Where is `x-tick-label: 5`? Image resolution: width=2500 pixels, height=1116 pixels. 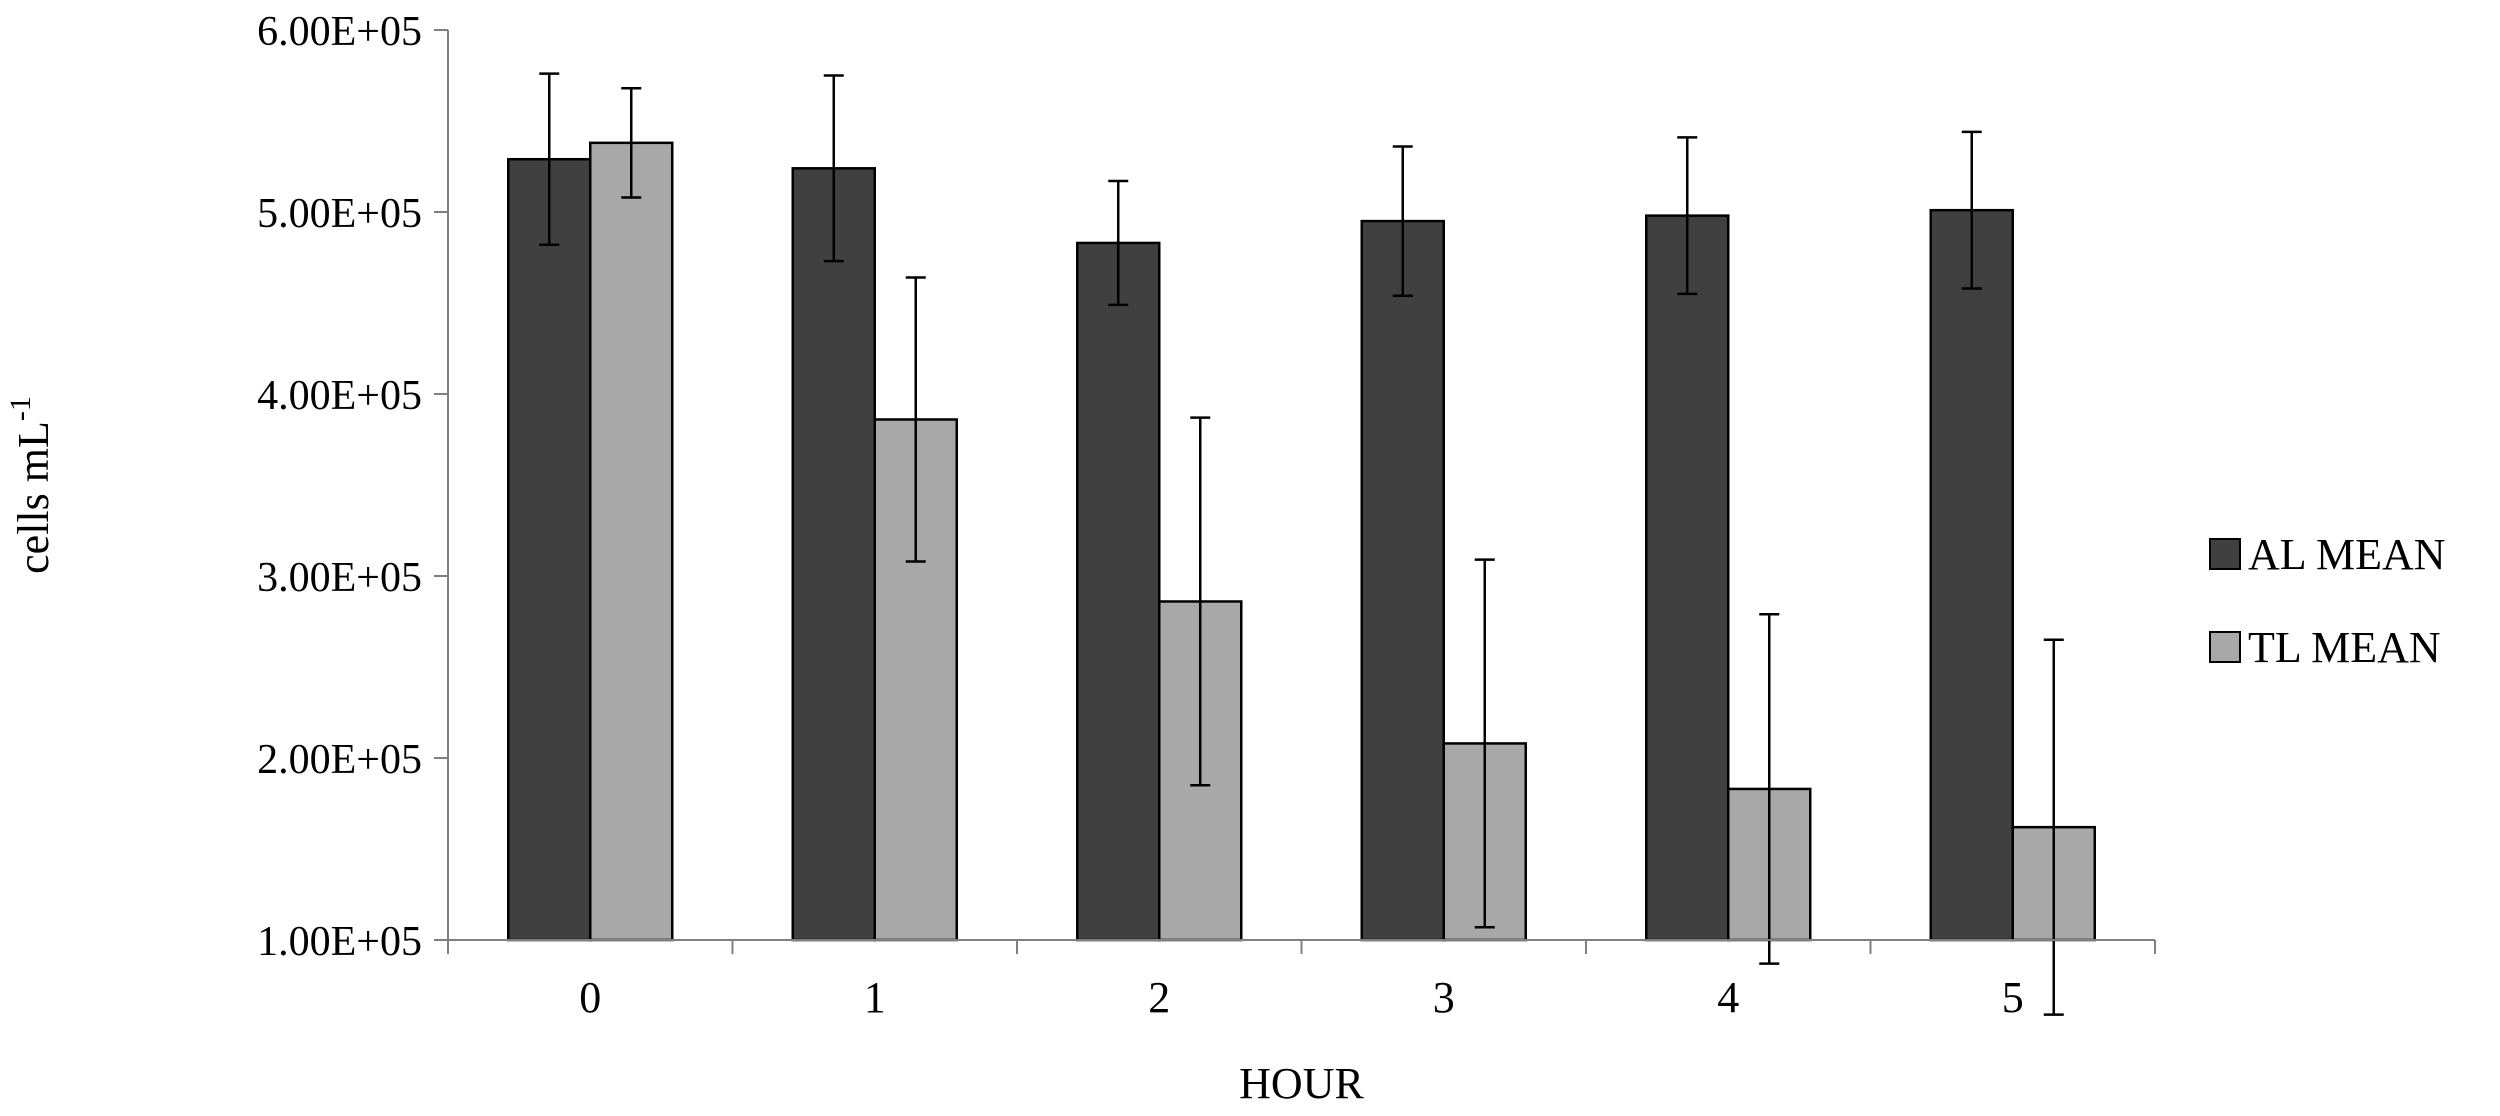 x-tick-label: 5 is located at coordinates (2013, 997).